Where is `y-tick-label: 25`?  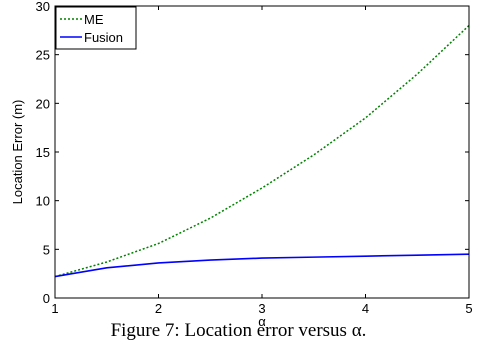 y-tick-label: 25 is located at coordinates (43, 55).